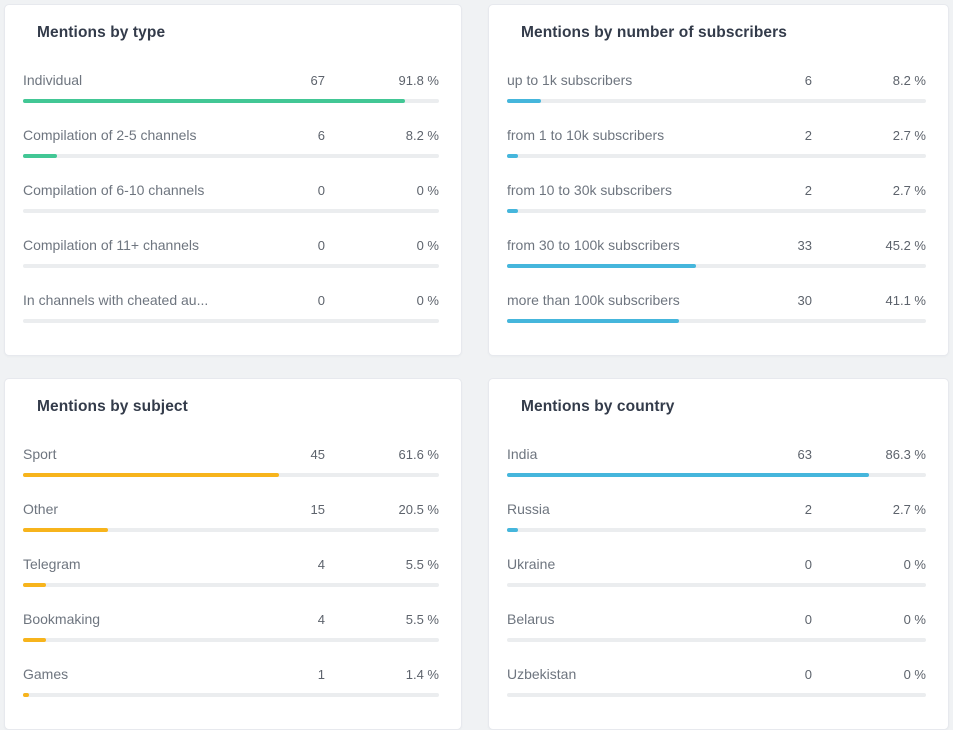 The height and width of the screenshot is (730, 953). What do you see at coordinates (46, 674) in the screenshot?
I see `row-label: Games` at bounding box center [46, 674].